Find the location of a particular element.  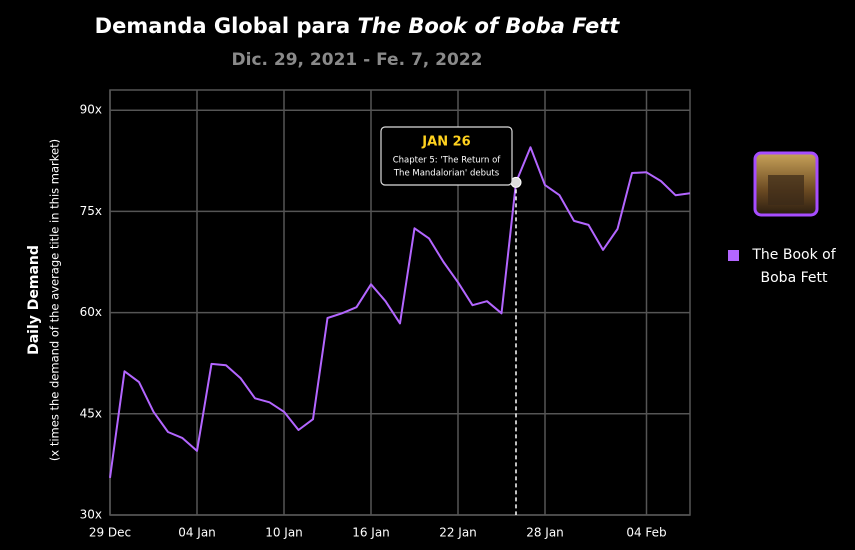

annotation-title: JAN 26 is located at coordinates (445, 142).